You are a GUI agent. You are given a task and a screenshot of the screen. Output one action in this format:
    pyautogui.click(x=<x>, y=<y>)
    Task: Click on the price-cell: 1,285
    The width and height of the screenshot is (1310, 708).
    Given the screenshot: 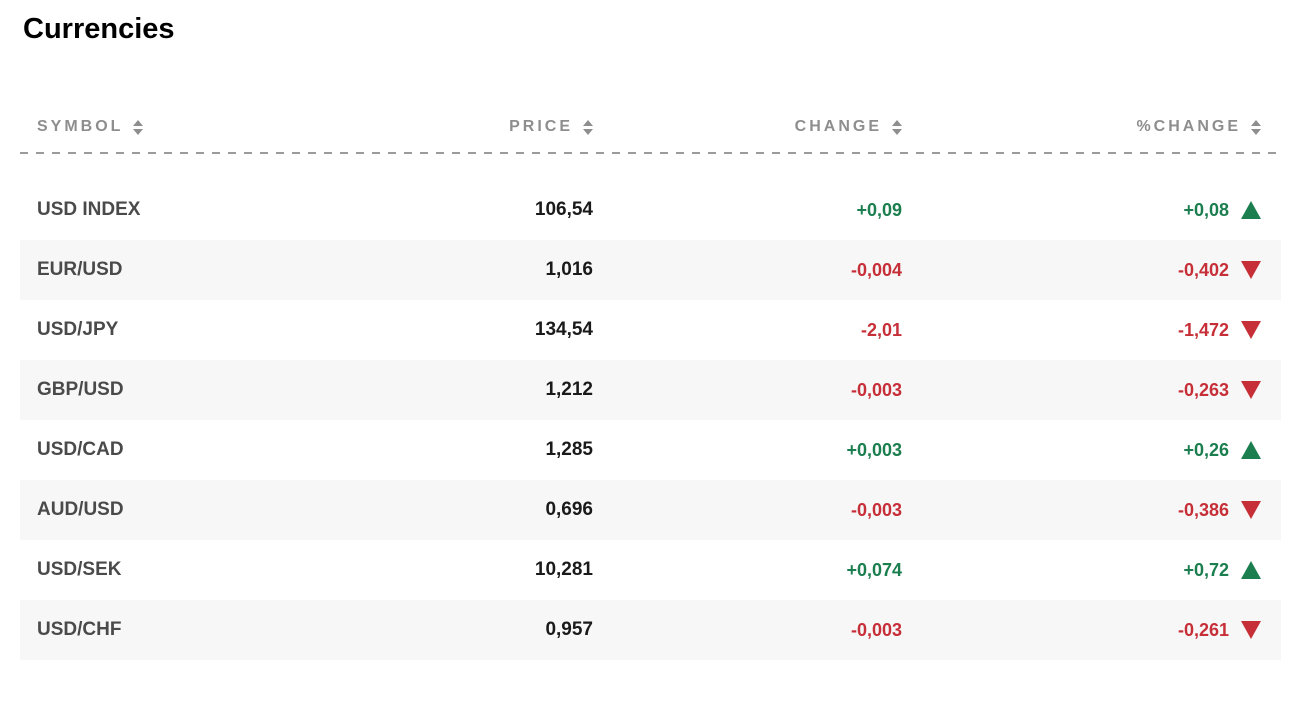 What is the action you would take?
    pyautogui.click(x=569, y=449)
    